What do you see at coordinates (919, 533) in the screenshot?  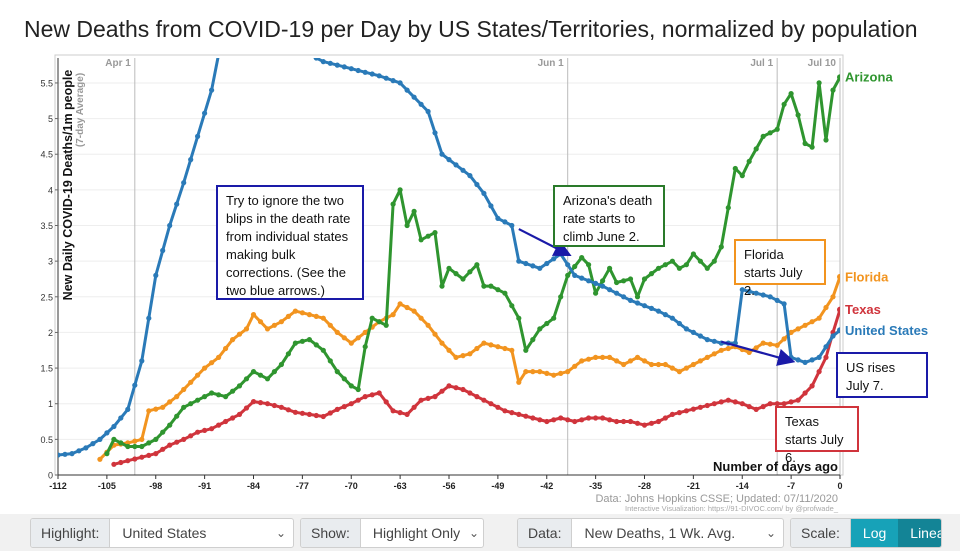 I see `scale-linear-button: Linear` at bounding box center [919, 533].